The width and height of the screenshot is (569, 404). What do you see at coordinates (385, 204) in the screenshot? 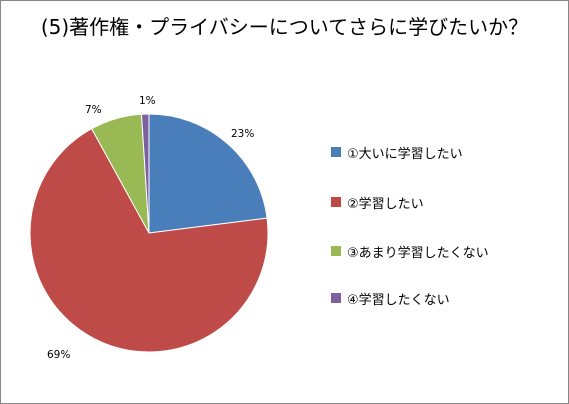
I see `legend-label-2: ②学習したい` at bounding box center [385, 204].